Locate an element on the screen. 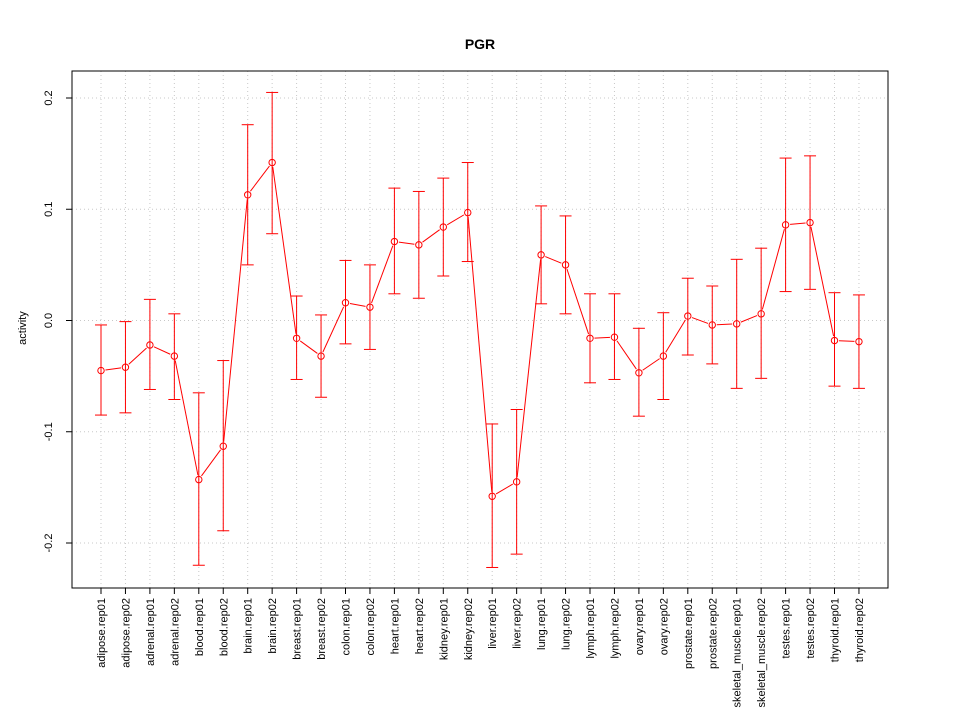  x-tick-label: lymph.rep02 is located at coordinates (615, 628).